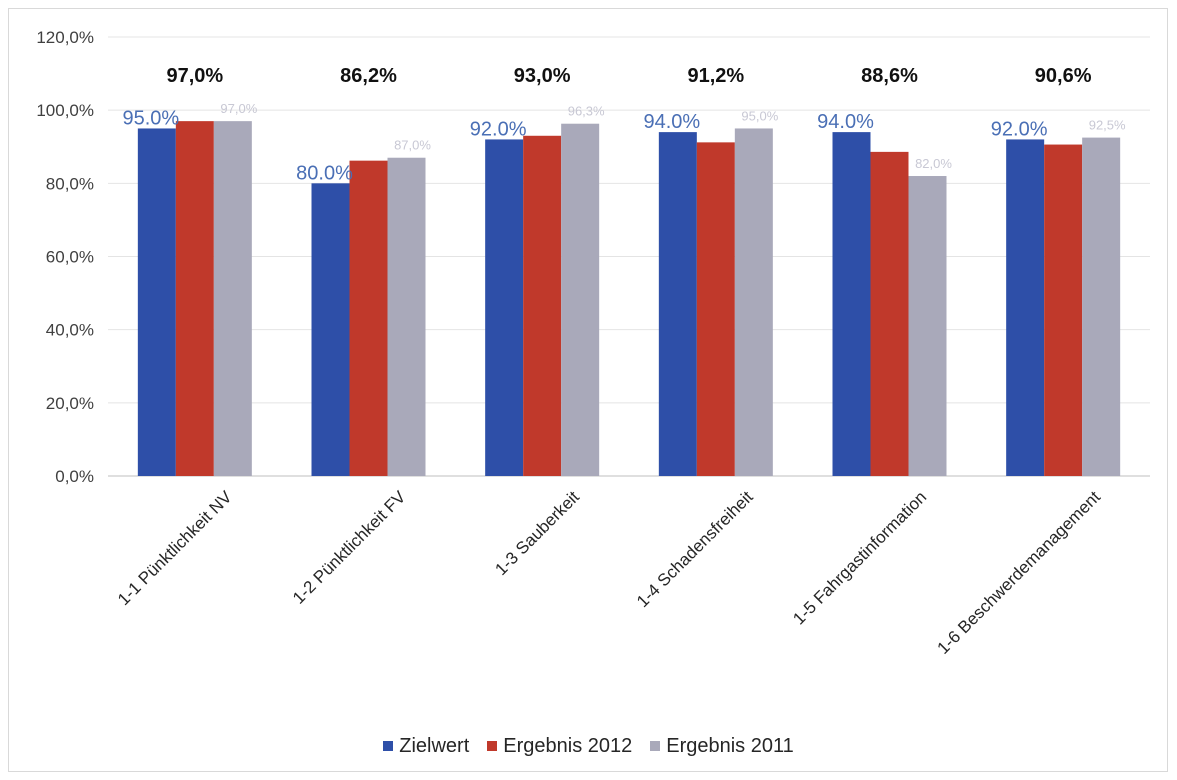 This screenshot has height=780, width=1177. I want to click on legend-item: Ergebnis 2011, so click(722, 746).